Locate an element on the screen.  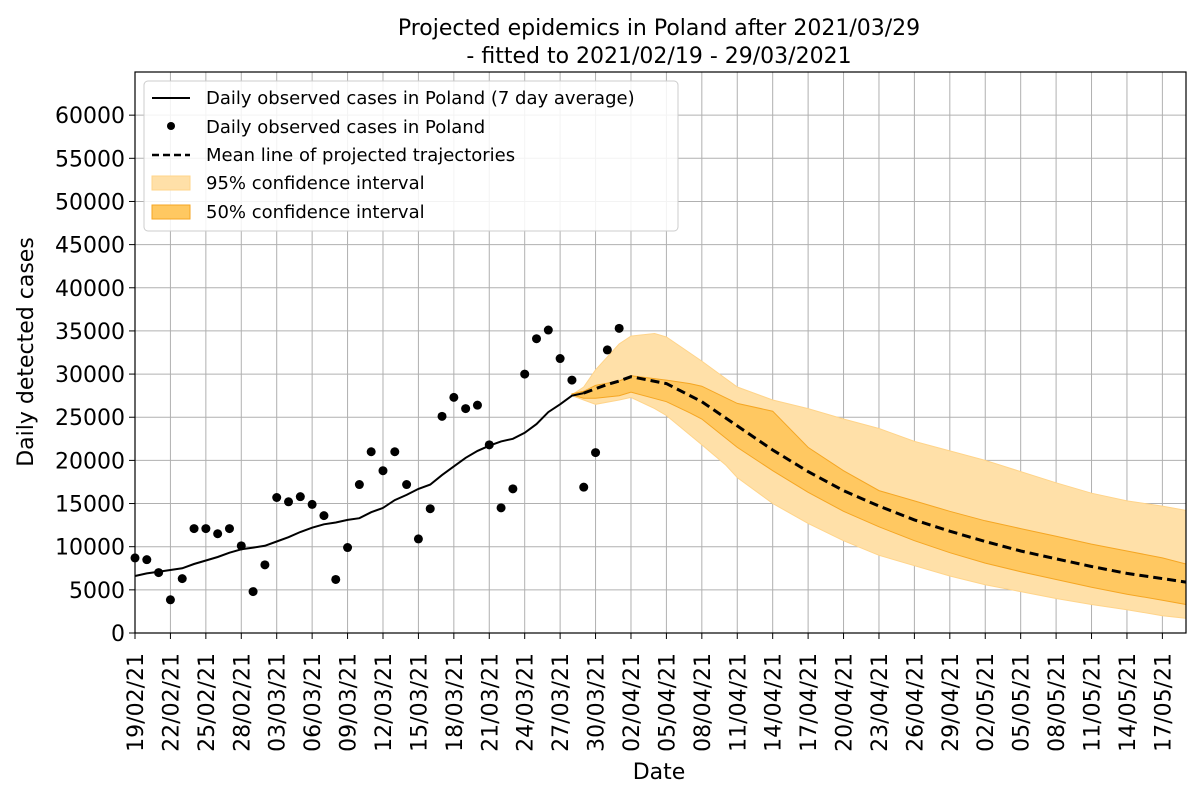
y-tick-label: 20000 is located at coordinates (90, 461).